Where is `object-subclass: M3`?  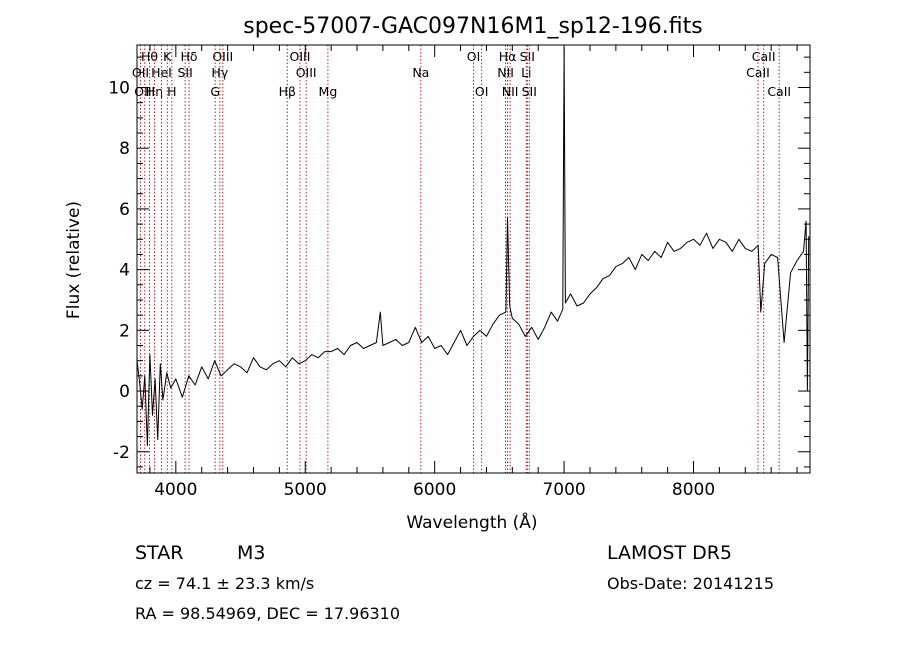 object-subclass: M3 is located at coordinates (251, 553).